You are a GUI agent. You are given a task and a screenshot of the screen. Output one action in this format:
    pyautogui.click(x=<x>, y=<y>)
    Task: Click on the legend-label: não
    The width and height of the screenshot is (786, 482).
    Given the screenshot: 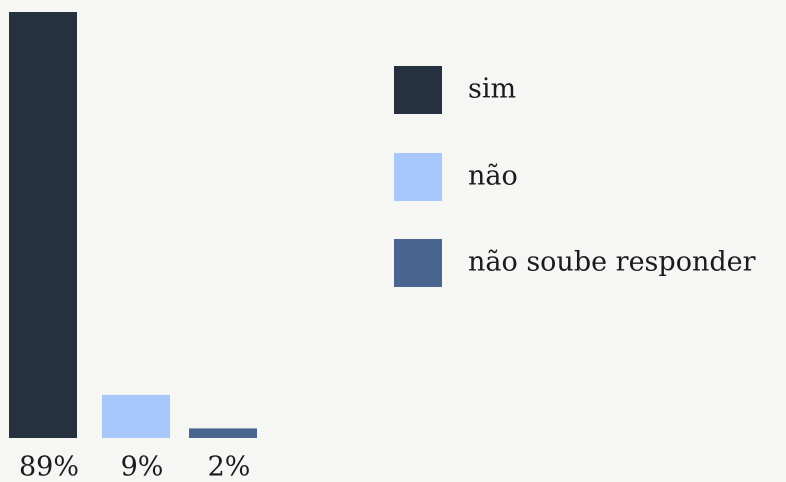 What is the action you would take?
    pyautogui.click(x=493, y=176)
    